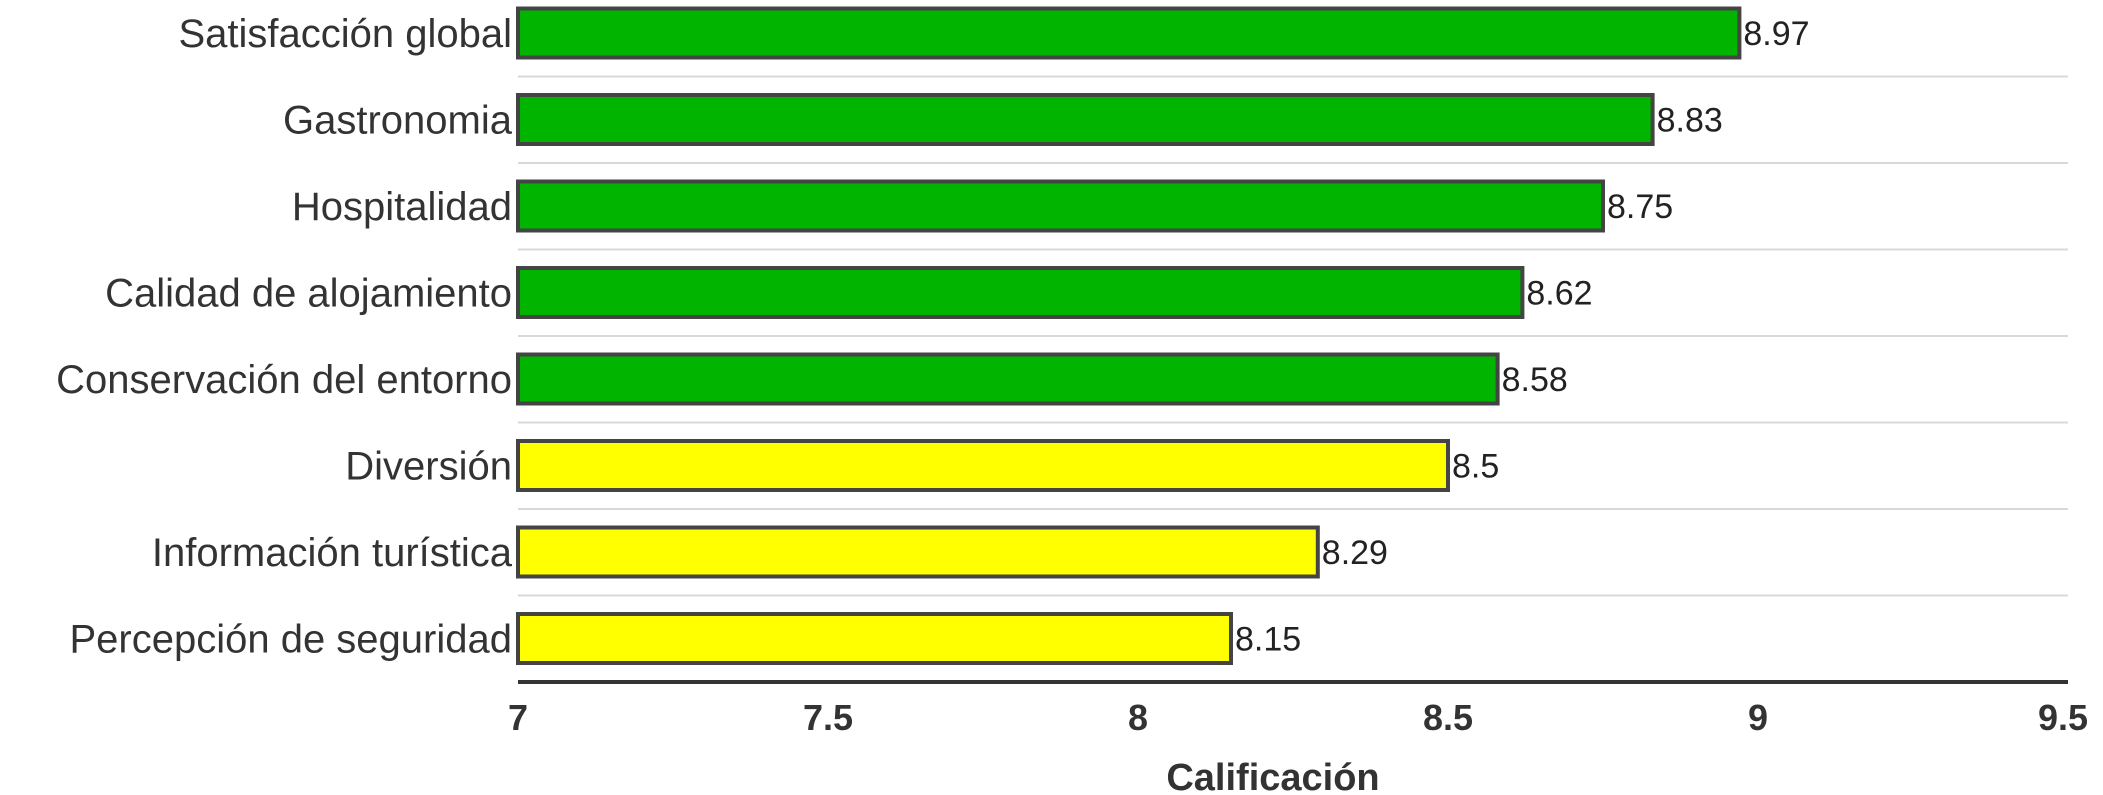 This screenshot has height=795, width=2103. I want to click on value-label: 8.29, so click(1355, 553).